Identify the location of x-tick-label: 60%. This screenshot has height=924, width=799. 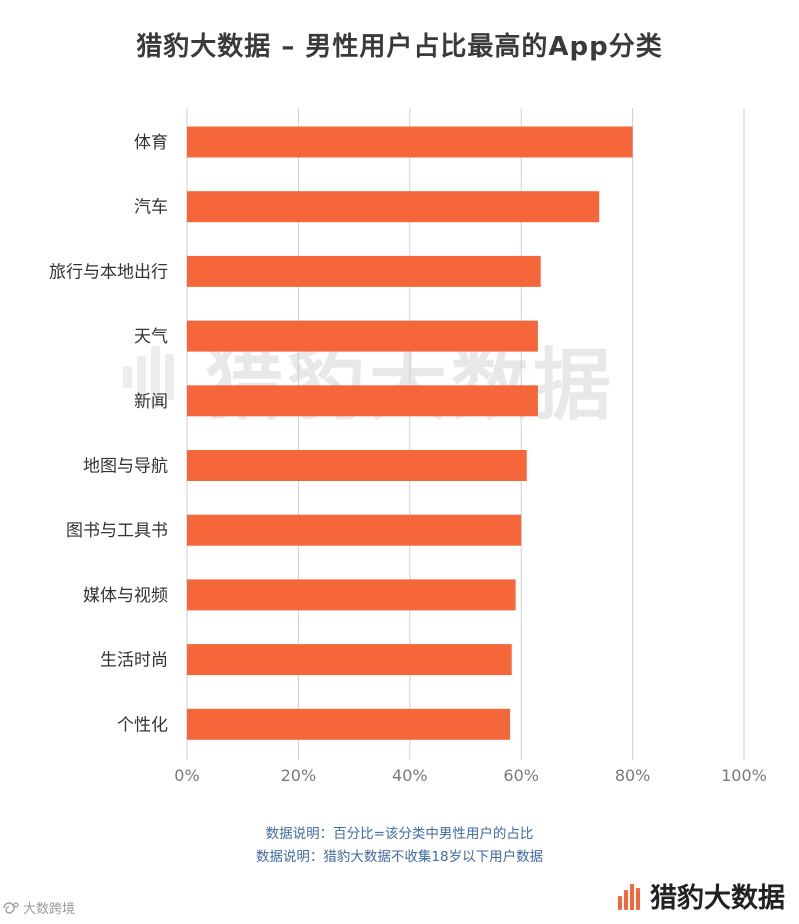
(521, 775).